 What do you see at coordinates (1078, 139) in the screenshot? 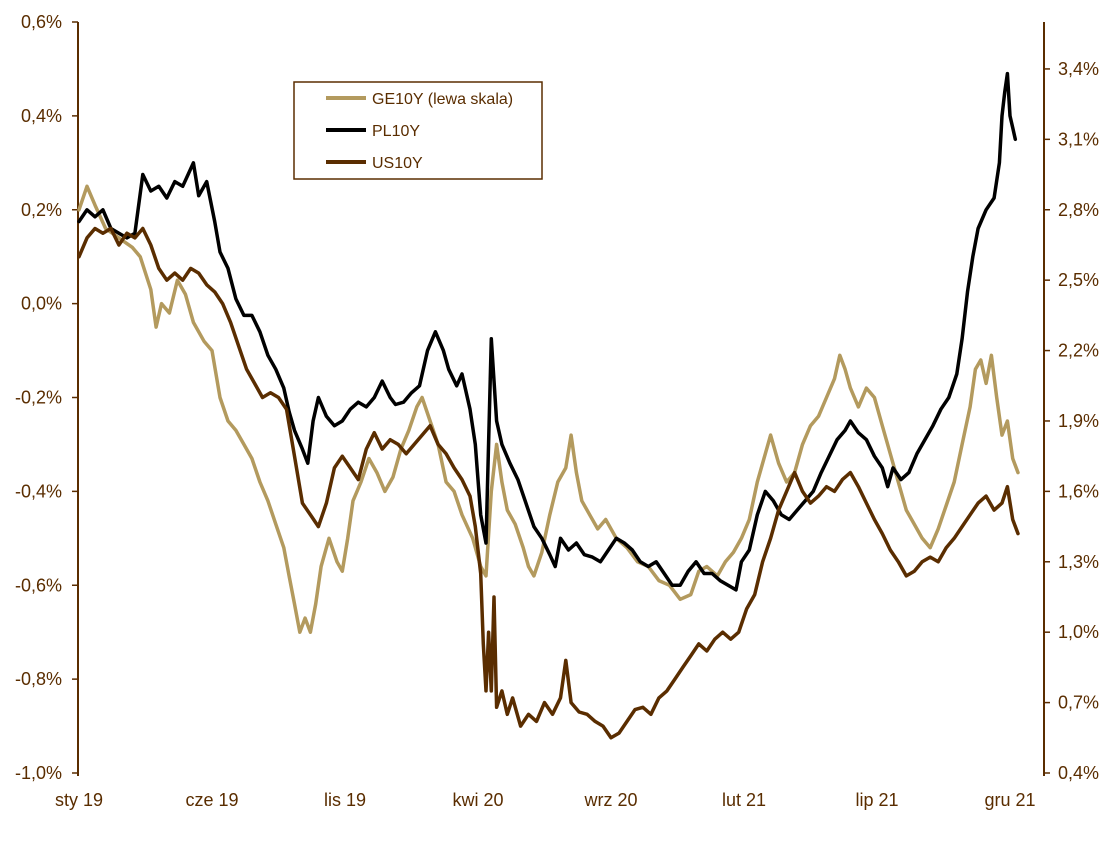
I see `right-y-tick-label: 3,1%` at bounding box center [1078, 139].